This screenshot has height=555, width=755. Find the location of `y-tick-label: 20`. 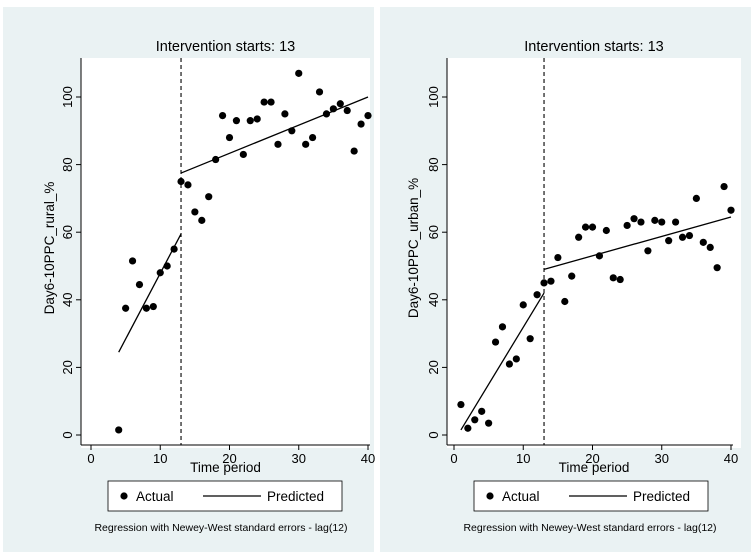

y-tick-label: 20 is located at coordinates (67, 367).